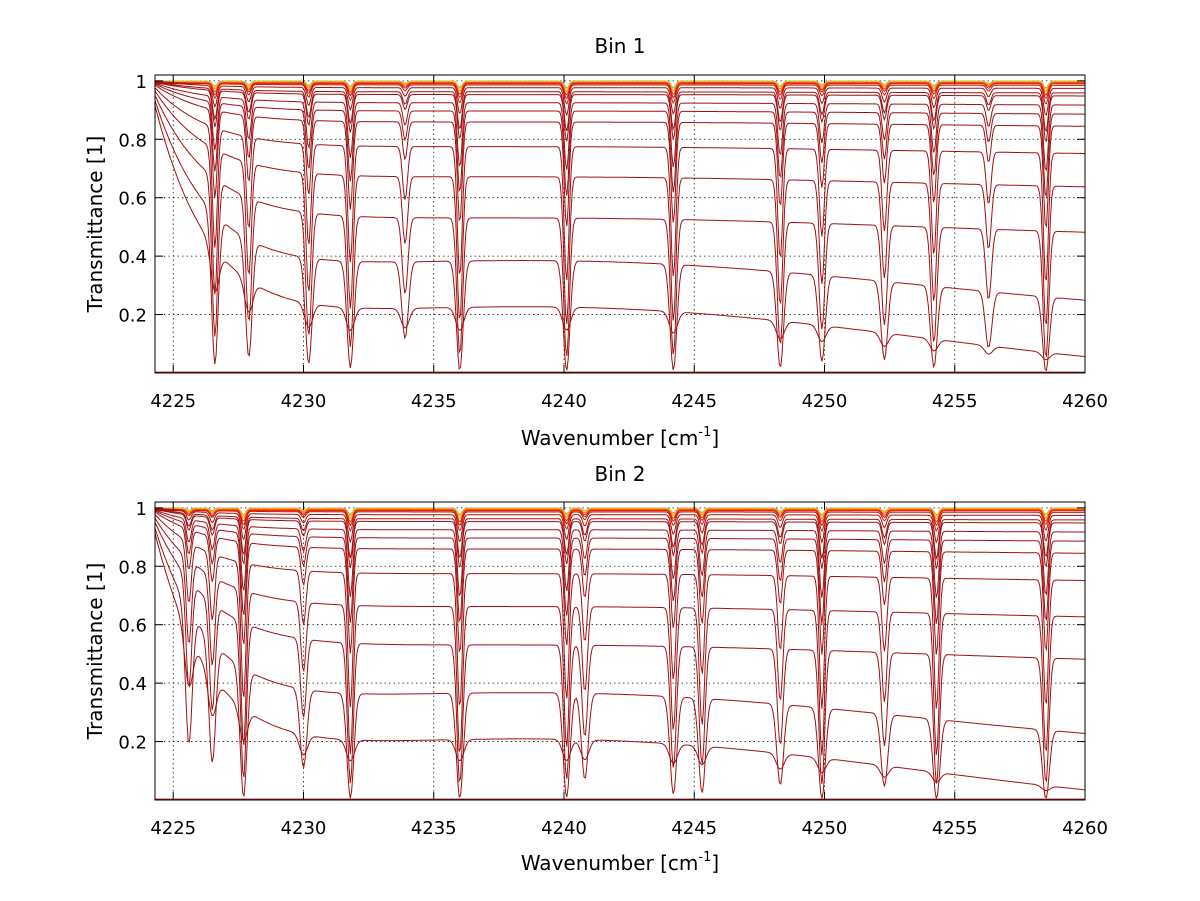 The width and height of the screenshot is (1200, 901). Describe the element at coordinates (619, 474) in the screenshot. I see `chart-title: Bin 2` at that location.